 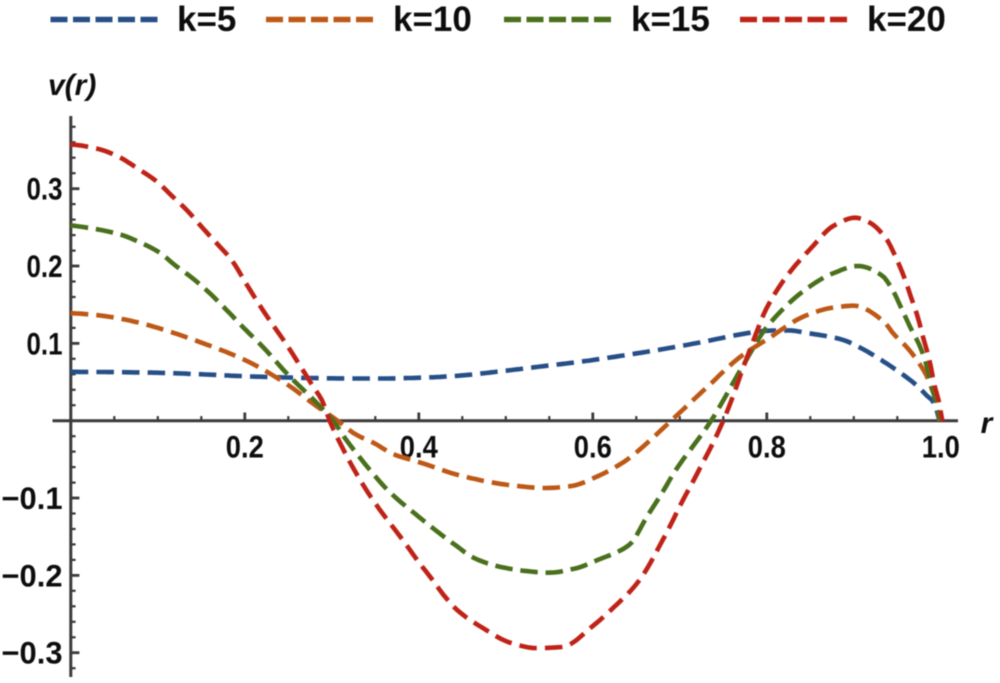 What do you see at coordinates (32, 653) in the screenshot?
I see `svg-text: −0.3` at bounding box center [32, 653].